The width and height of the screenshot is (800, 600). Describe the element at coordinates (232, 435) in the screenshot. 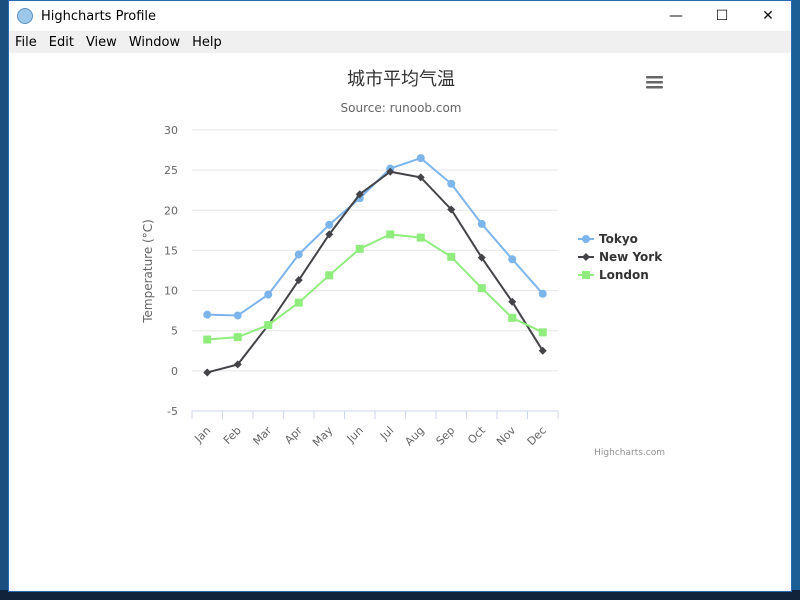

I see `x-tick-label: Feb` at that location.